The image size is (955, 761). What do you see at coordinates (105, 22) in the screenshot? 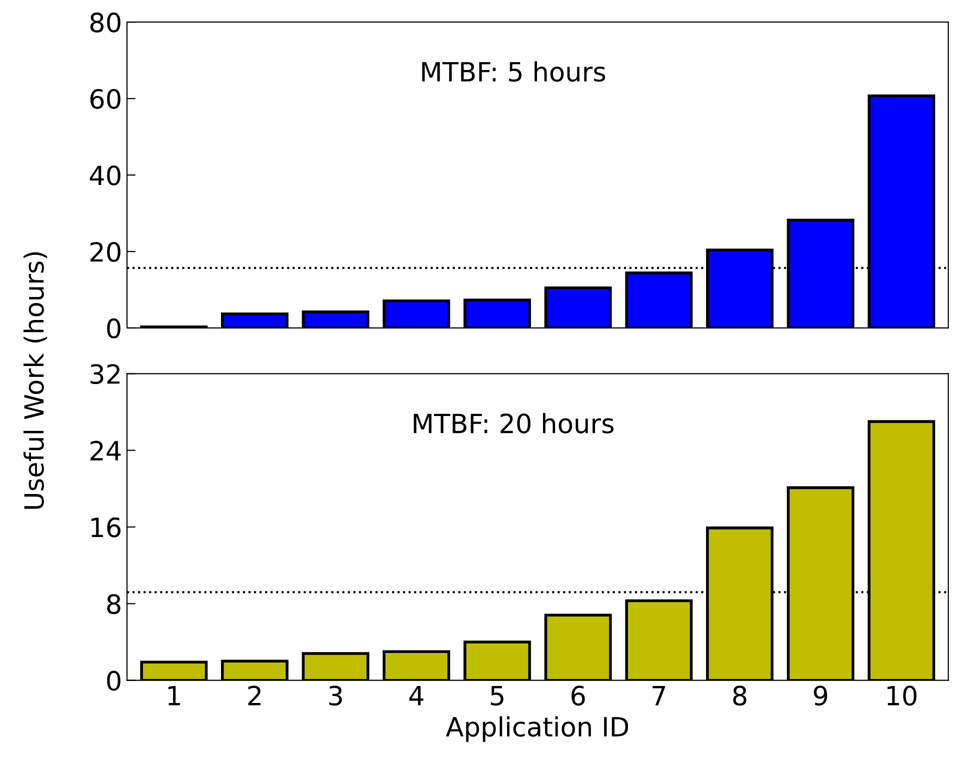
I see `y-tick-label: 80` at bounding box center [105, 22].